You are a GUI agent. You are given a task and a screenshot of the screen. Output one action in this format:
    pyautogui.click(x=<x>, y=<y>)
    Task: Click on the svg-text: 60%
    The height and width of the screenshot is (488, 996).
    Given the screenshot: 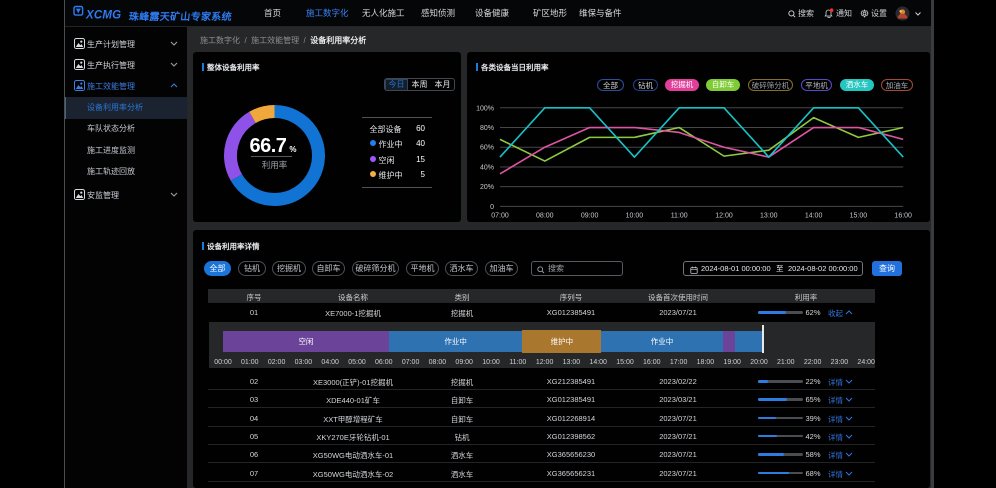 What is the action you would take?
    pyautogui.click(x=487, y=148)
    